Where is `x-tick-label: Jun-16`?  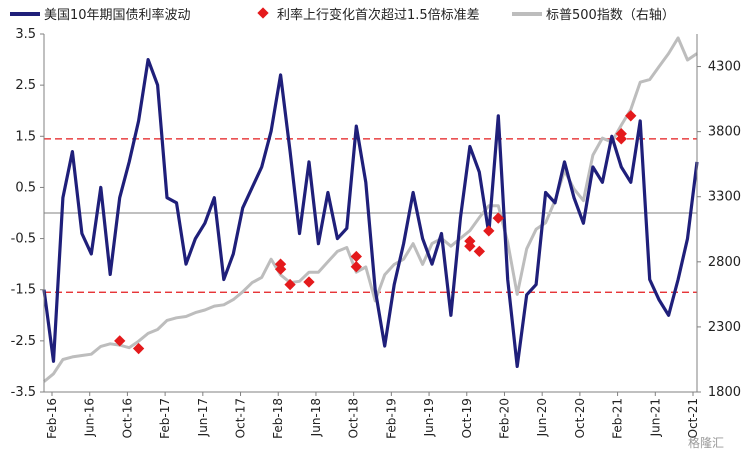
x-tick-label: Jun-16 is located at coordinates (90, 417).